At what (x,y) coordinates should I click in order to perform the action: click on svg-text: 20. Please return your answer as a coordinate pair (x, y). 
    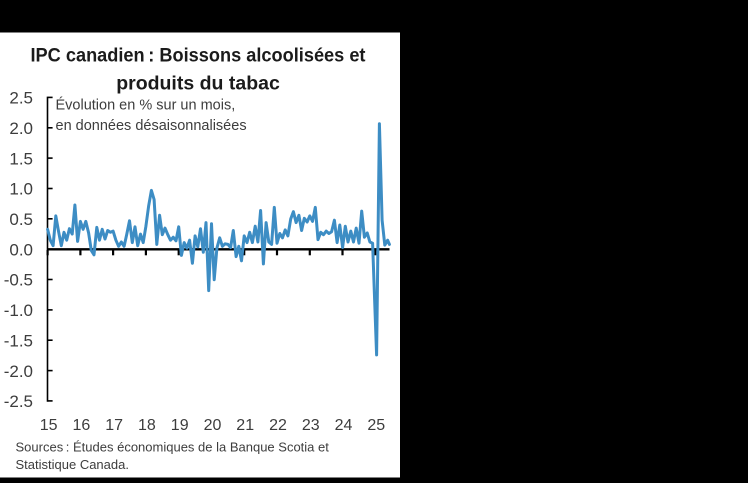
    Looking at the image, I should click on (213, 425).